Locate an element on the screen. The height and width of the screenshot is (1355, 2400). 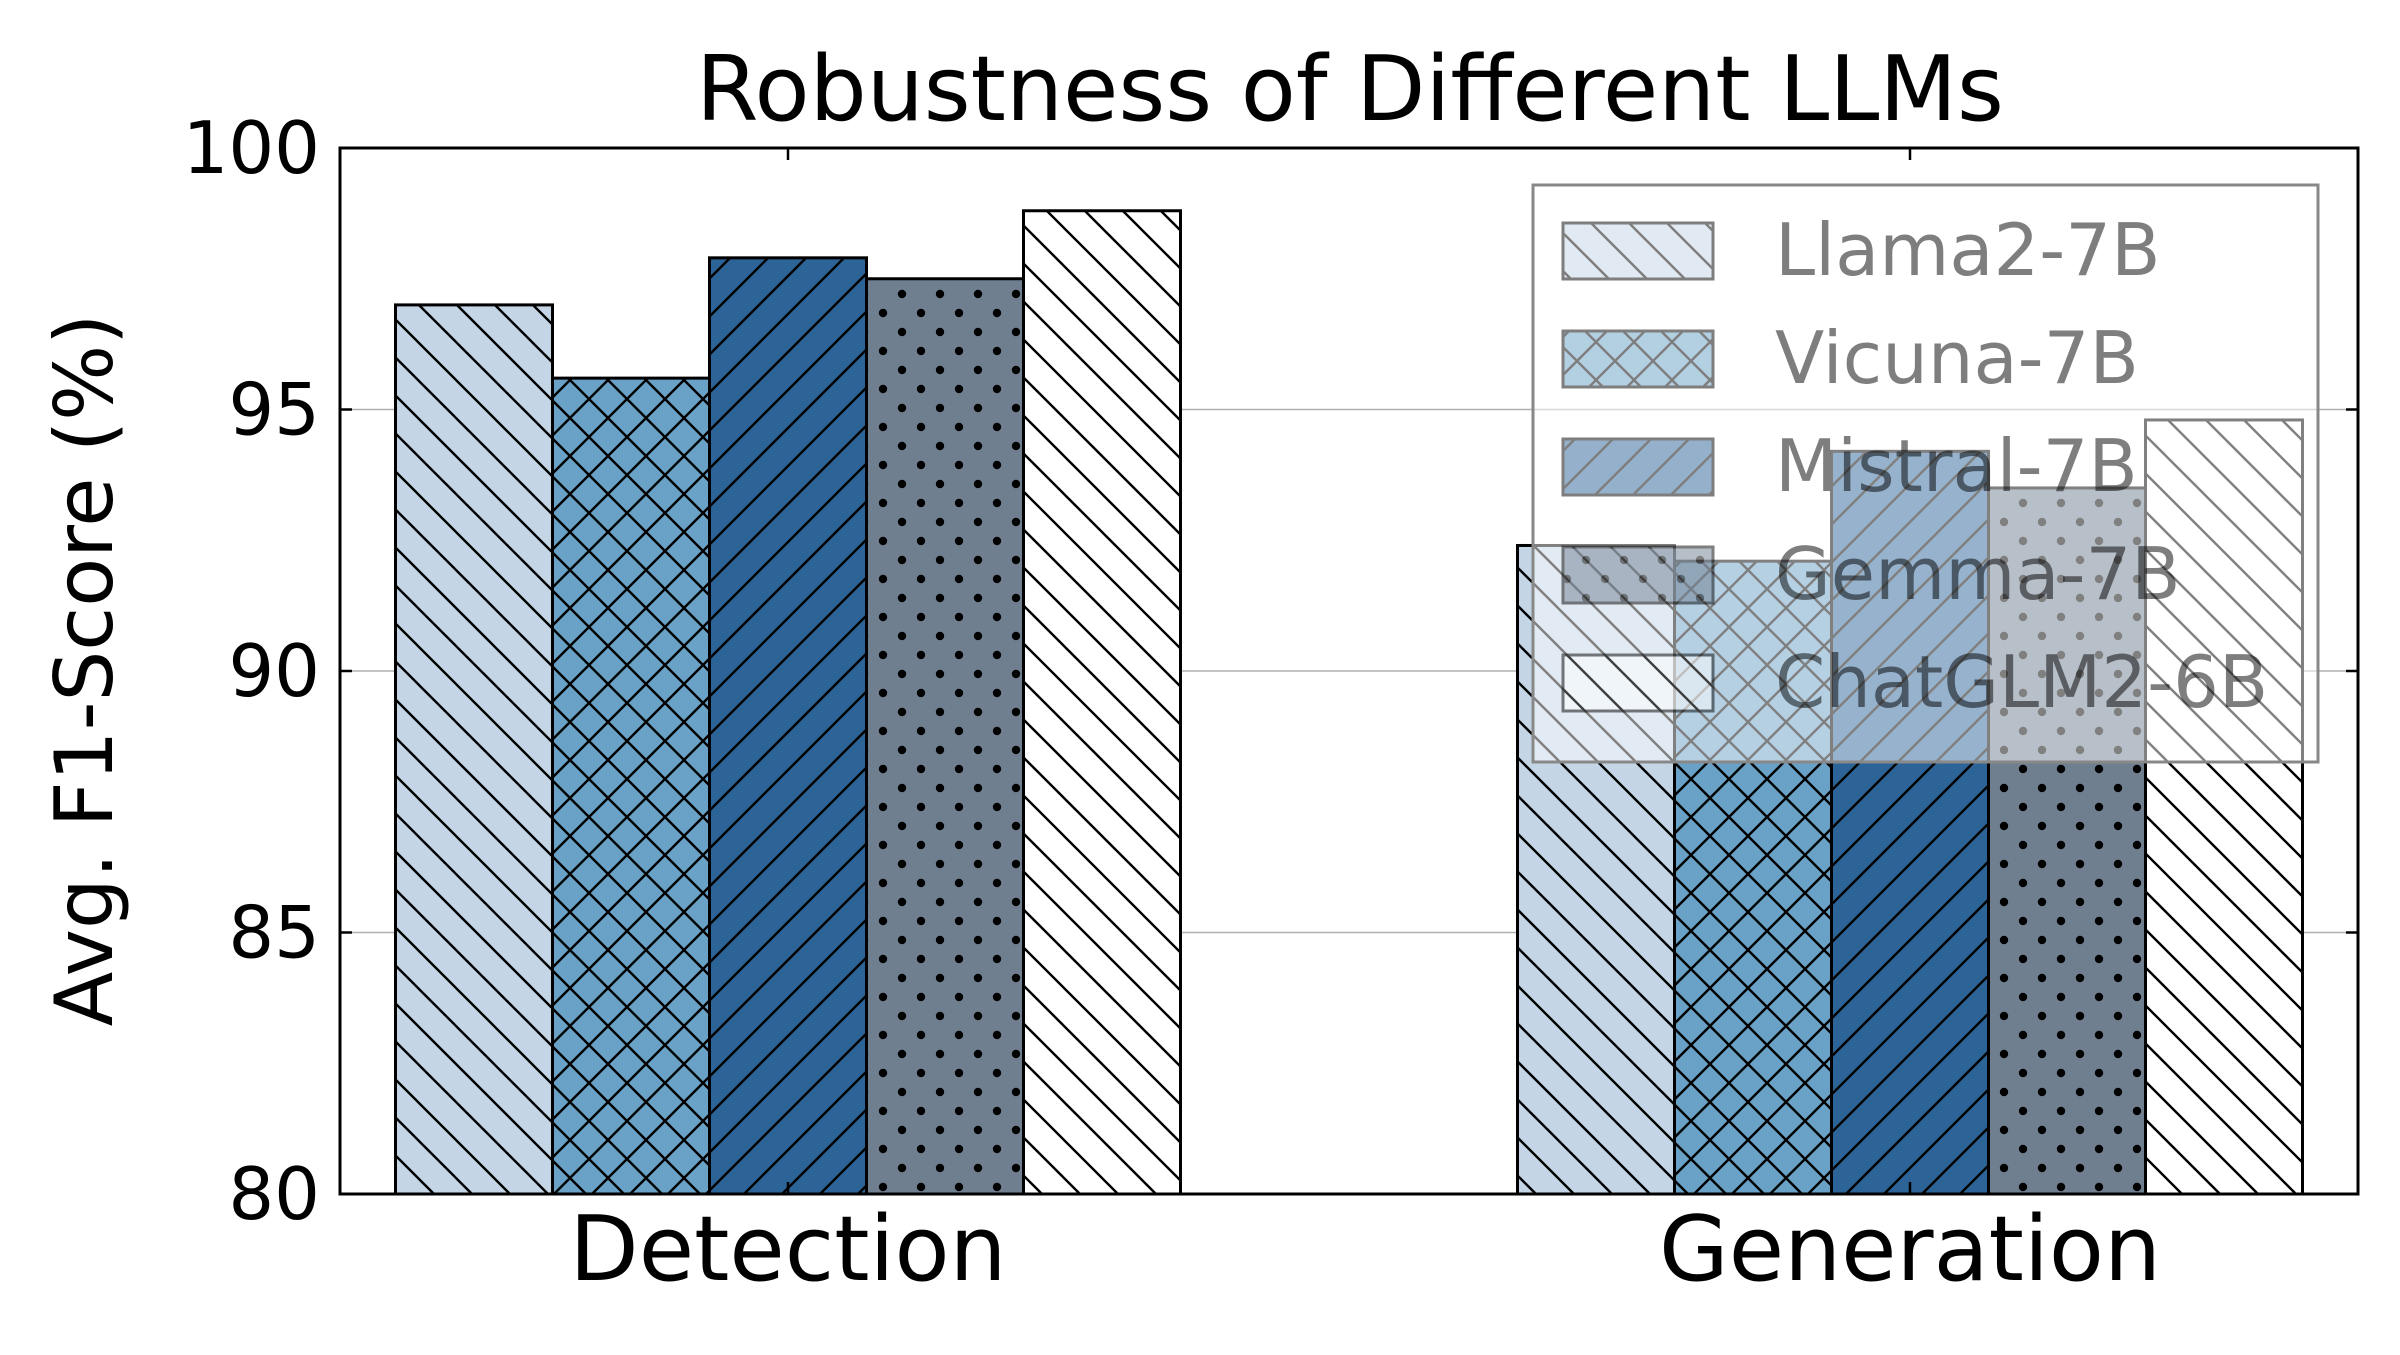
legend-swatch-mistral-7b is located at coordinates (1638, 467).